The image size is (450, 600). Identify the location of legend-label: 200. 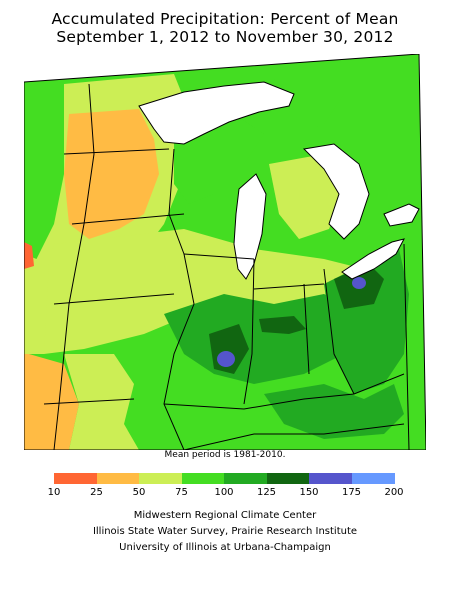
(394, 492).